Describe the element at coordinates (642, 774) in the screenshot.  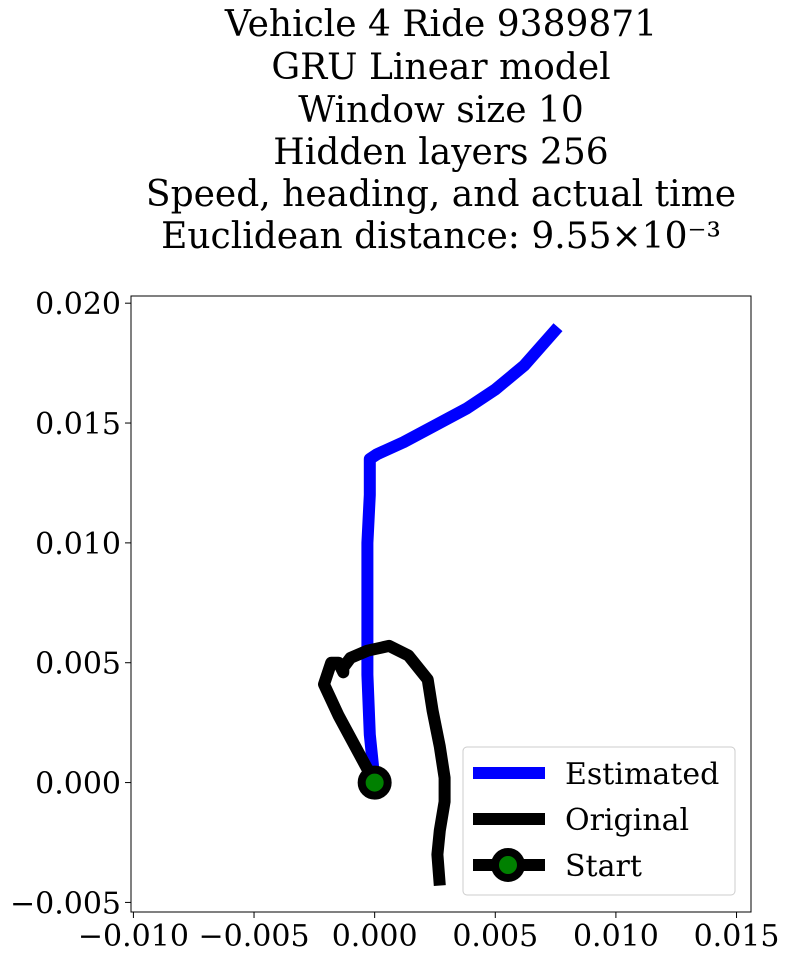
I see `legend-label-estimated: Estimated` at that location.